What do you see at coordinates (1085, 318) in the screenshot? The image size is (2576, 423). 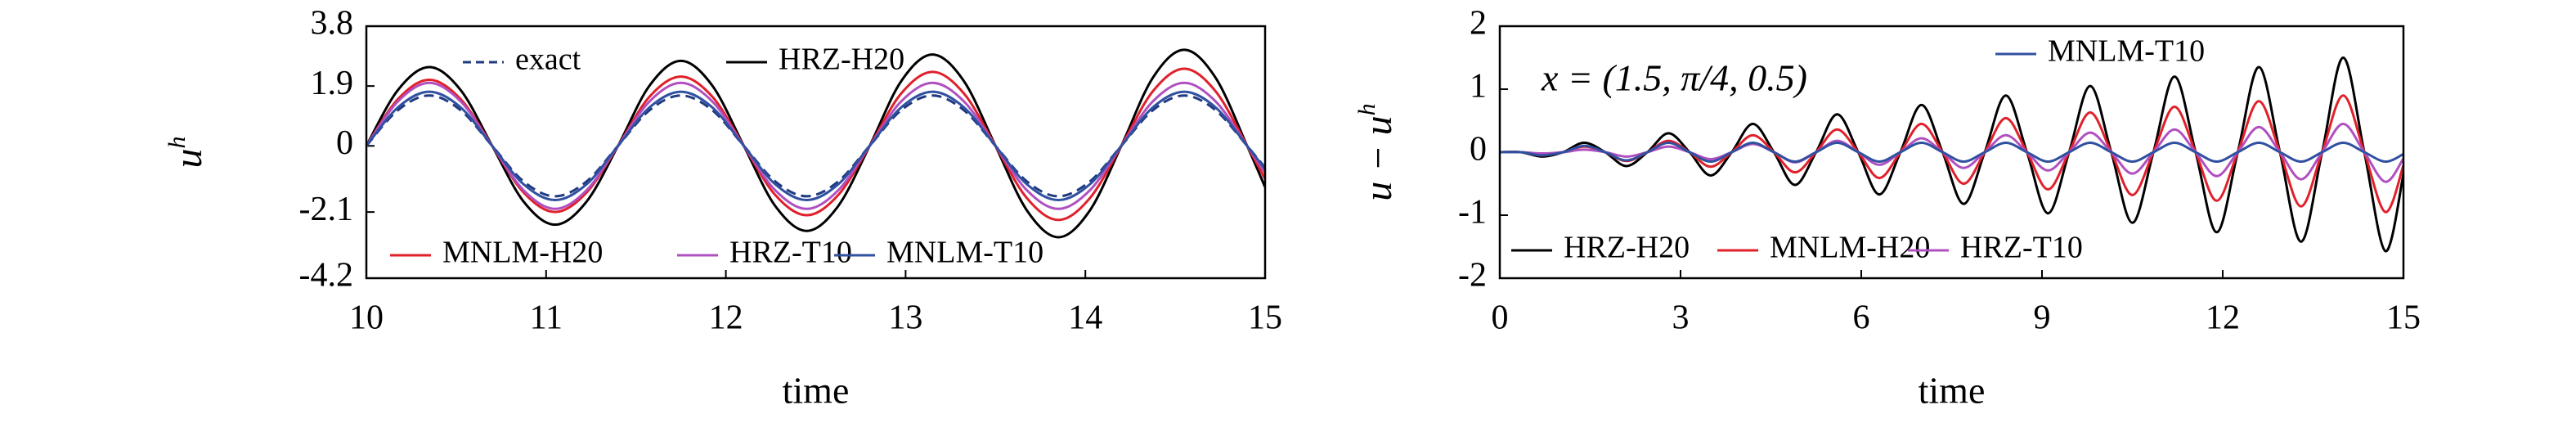 I see `x-tick-label: 14` at bounding box center [1085, 318].